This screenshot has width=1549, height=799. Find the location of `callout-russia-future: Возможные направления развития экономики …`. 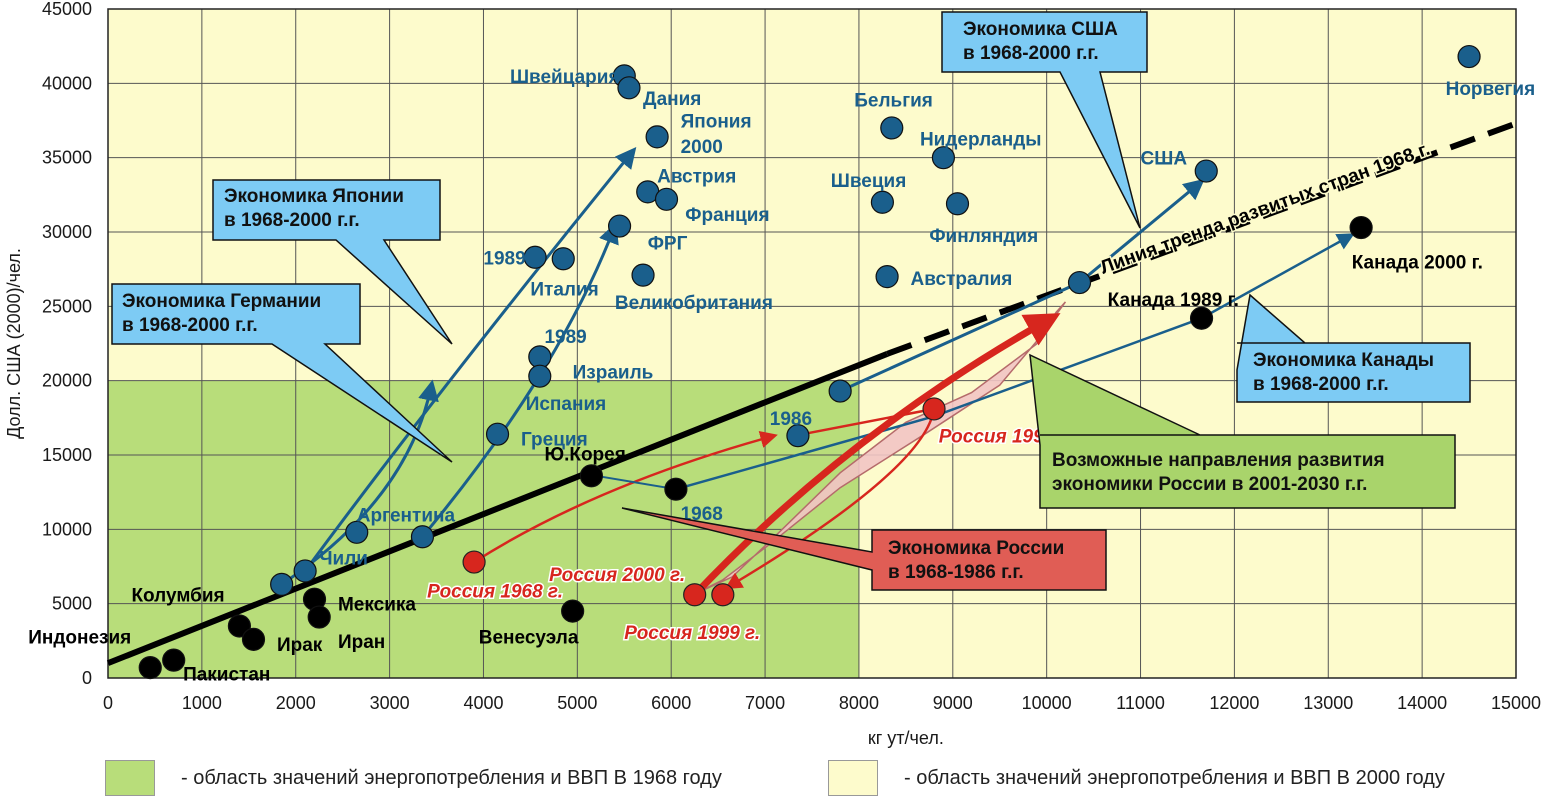

callout-russia-future: Возможные направления развития экономики … is located at coordinates (1242, 431).